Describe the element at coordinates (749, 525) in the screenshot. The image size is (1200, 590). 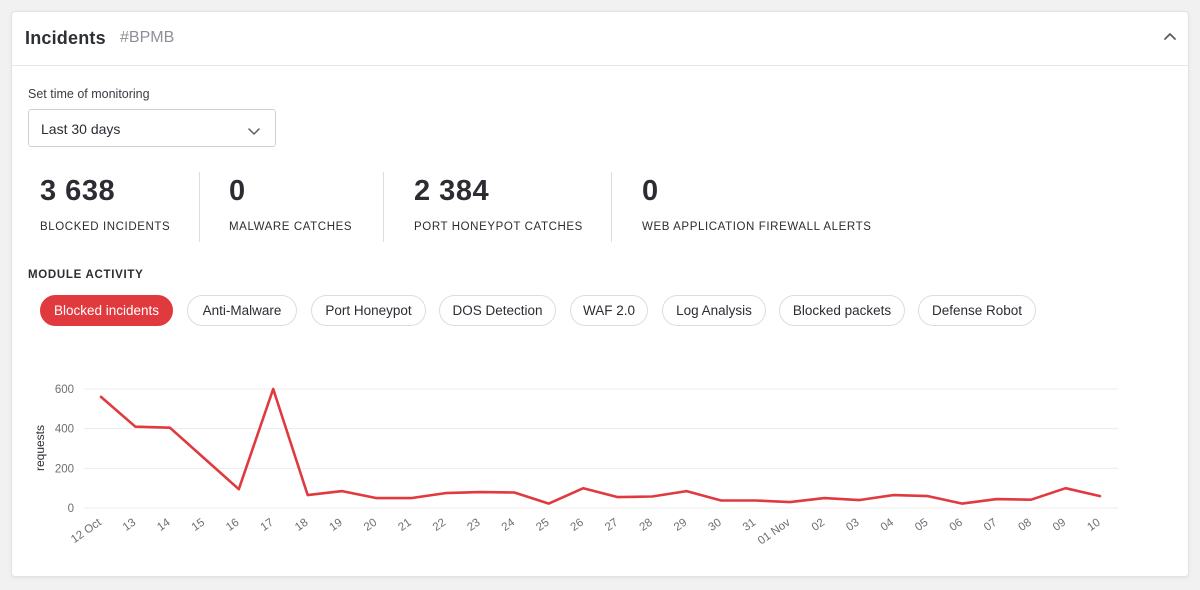
I see `x-tick-label: 31` at that location.